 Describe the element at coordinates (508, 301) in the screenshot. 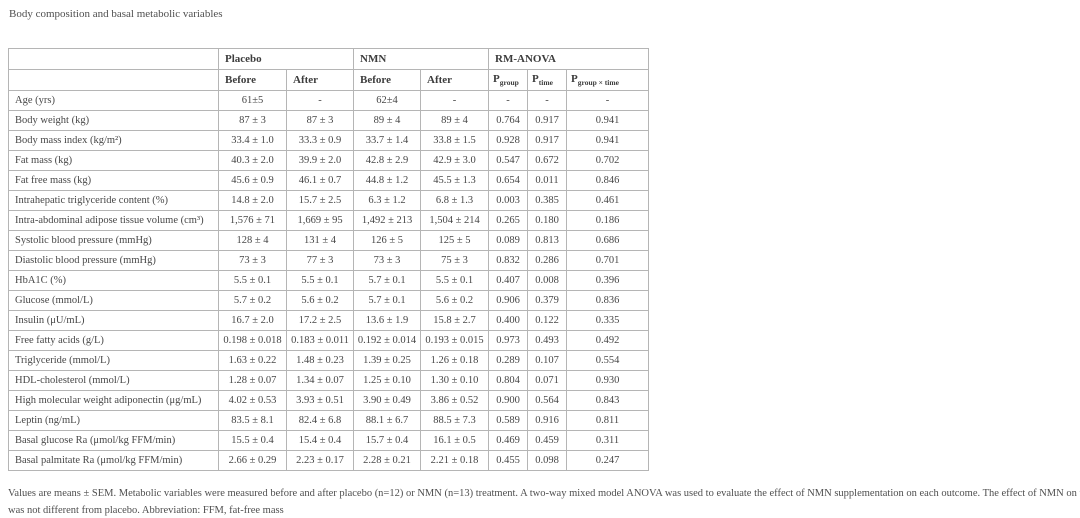

I see `value-cell: 0.906` at that location.